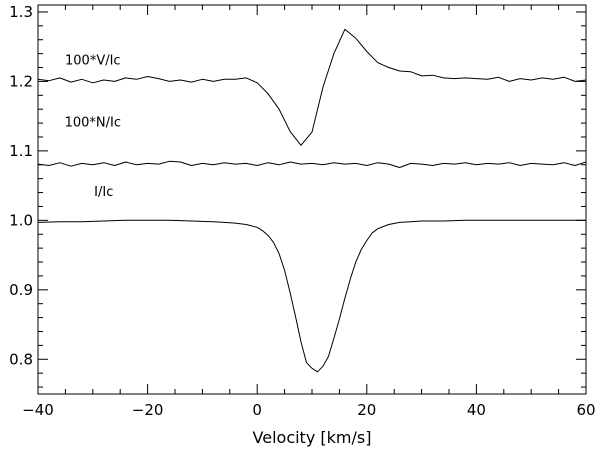 This screenshot has height=451, width=600. I want to click on y-tick-label: 1.2, so click(21, 81).